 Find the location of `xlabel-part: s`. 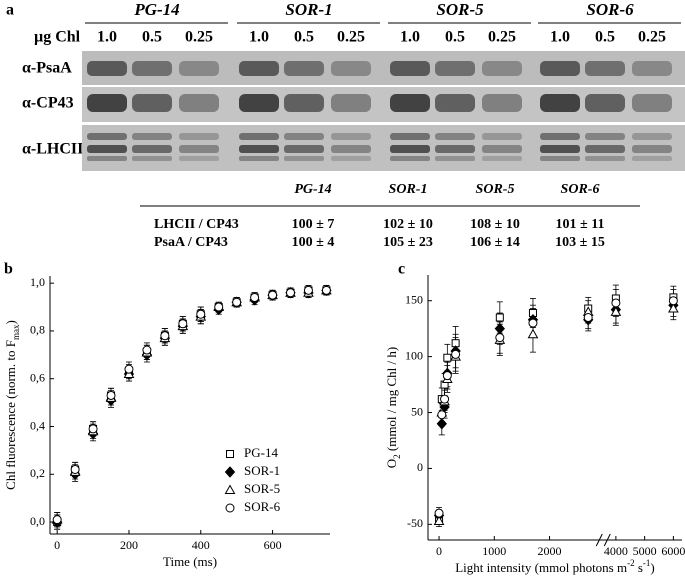

xlabel-part: s is located at coordinates (639, 567).